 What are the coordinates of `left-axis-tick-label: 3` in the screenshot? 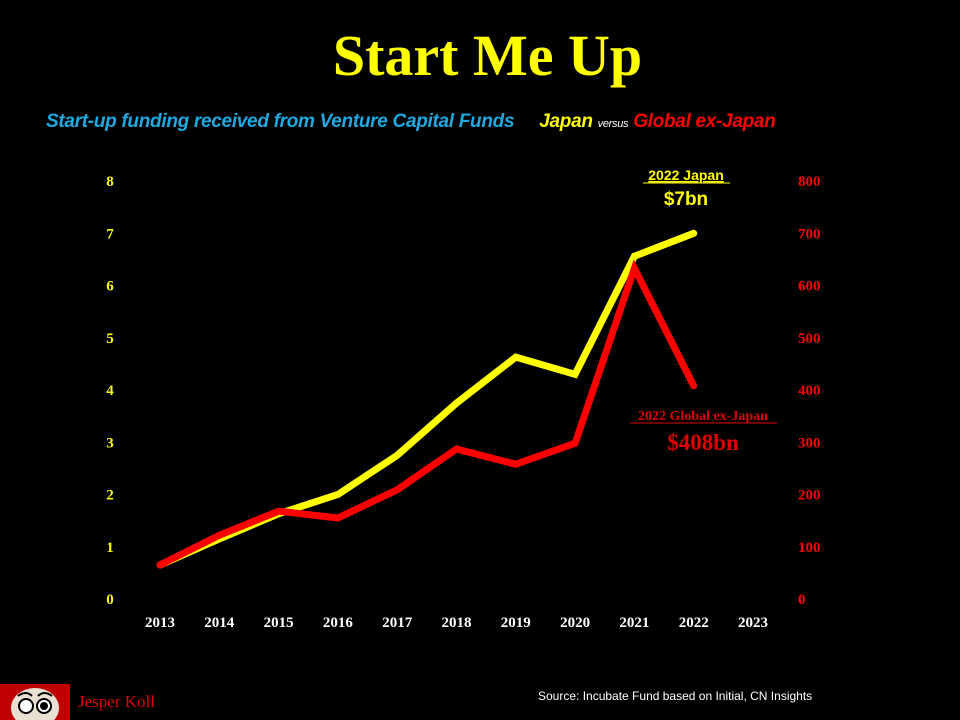 It's located at (110, 443).